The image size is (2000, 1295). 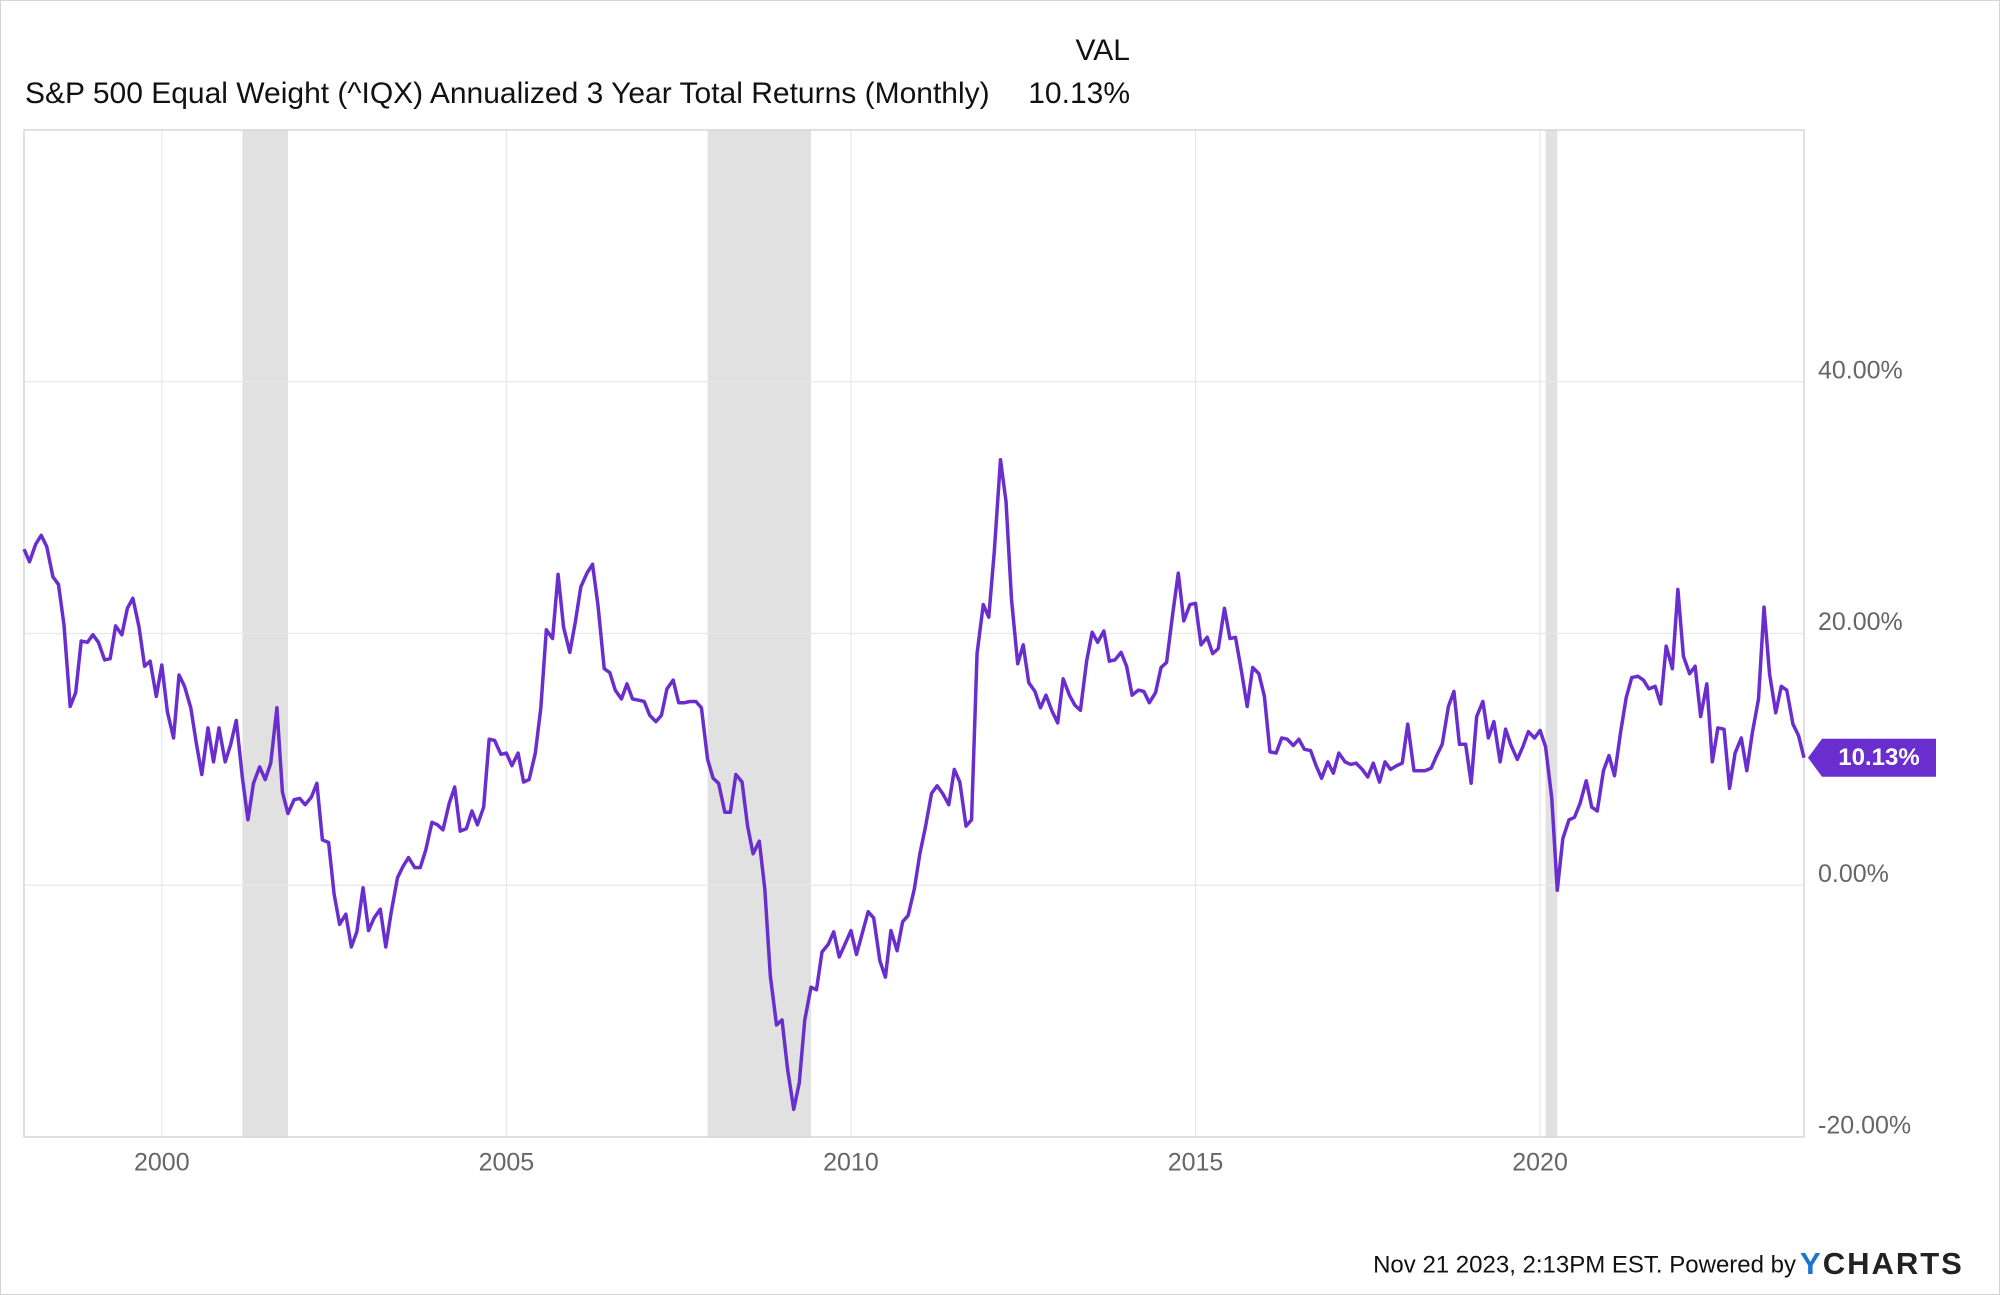 I want to click on x-tick-label: 2005, so click(x=507, y=1163).